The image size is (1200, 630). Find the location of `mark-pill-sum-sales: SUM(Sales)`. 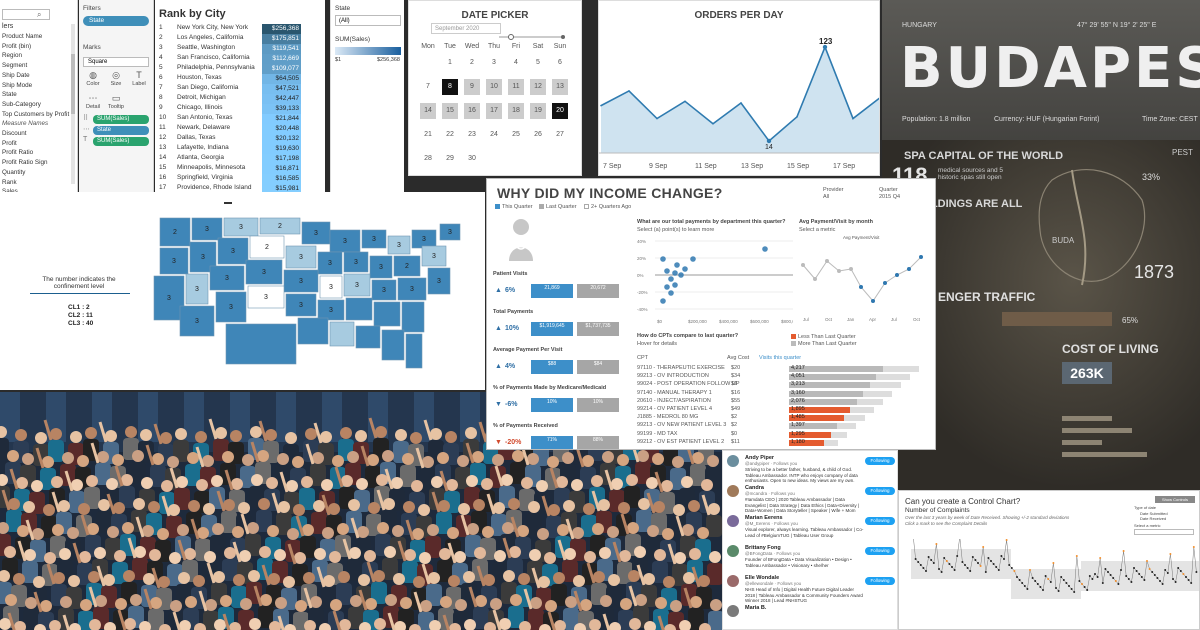

mark-pill-sum-sales: SUM(Sales) is located at coordinates (121, 119).